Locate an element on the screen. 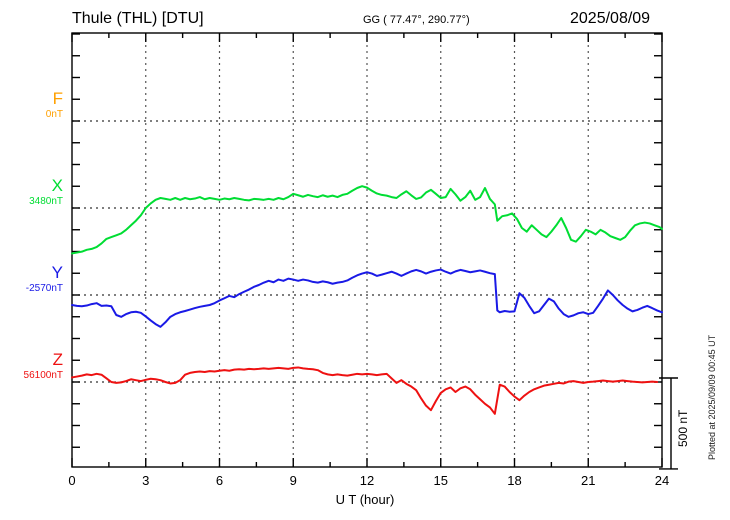 Image resolution: width=730 pixels, height=520 pixels. x-tick-label: 15 is located at coordinates (440, 480).